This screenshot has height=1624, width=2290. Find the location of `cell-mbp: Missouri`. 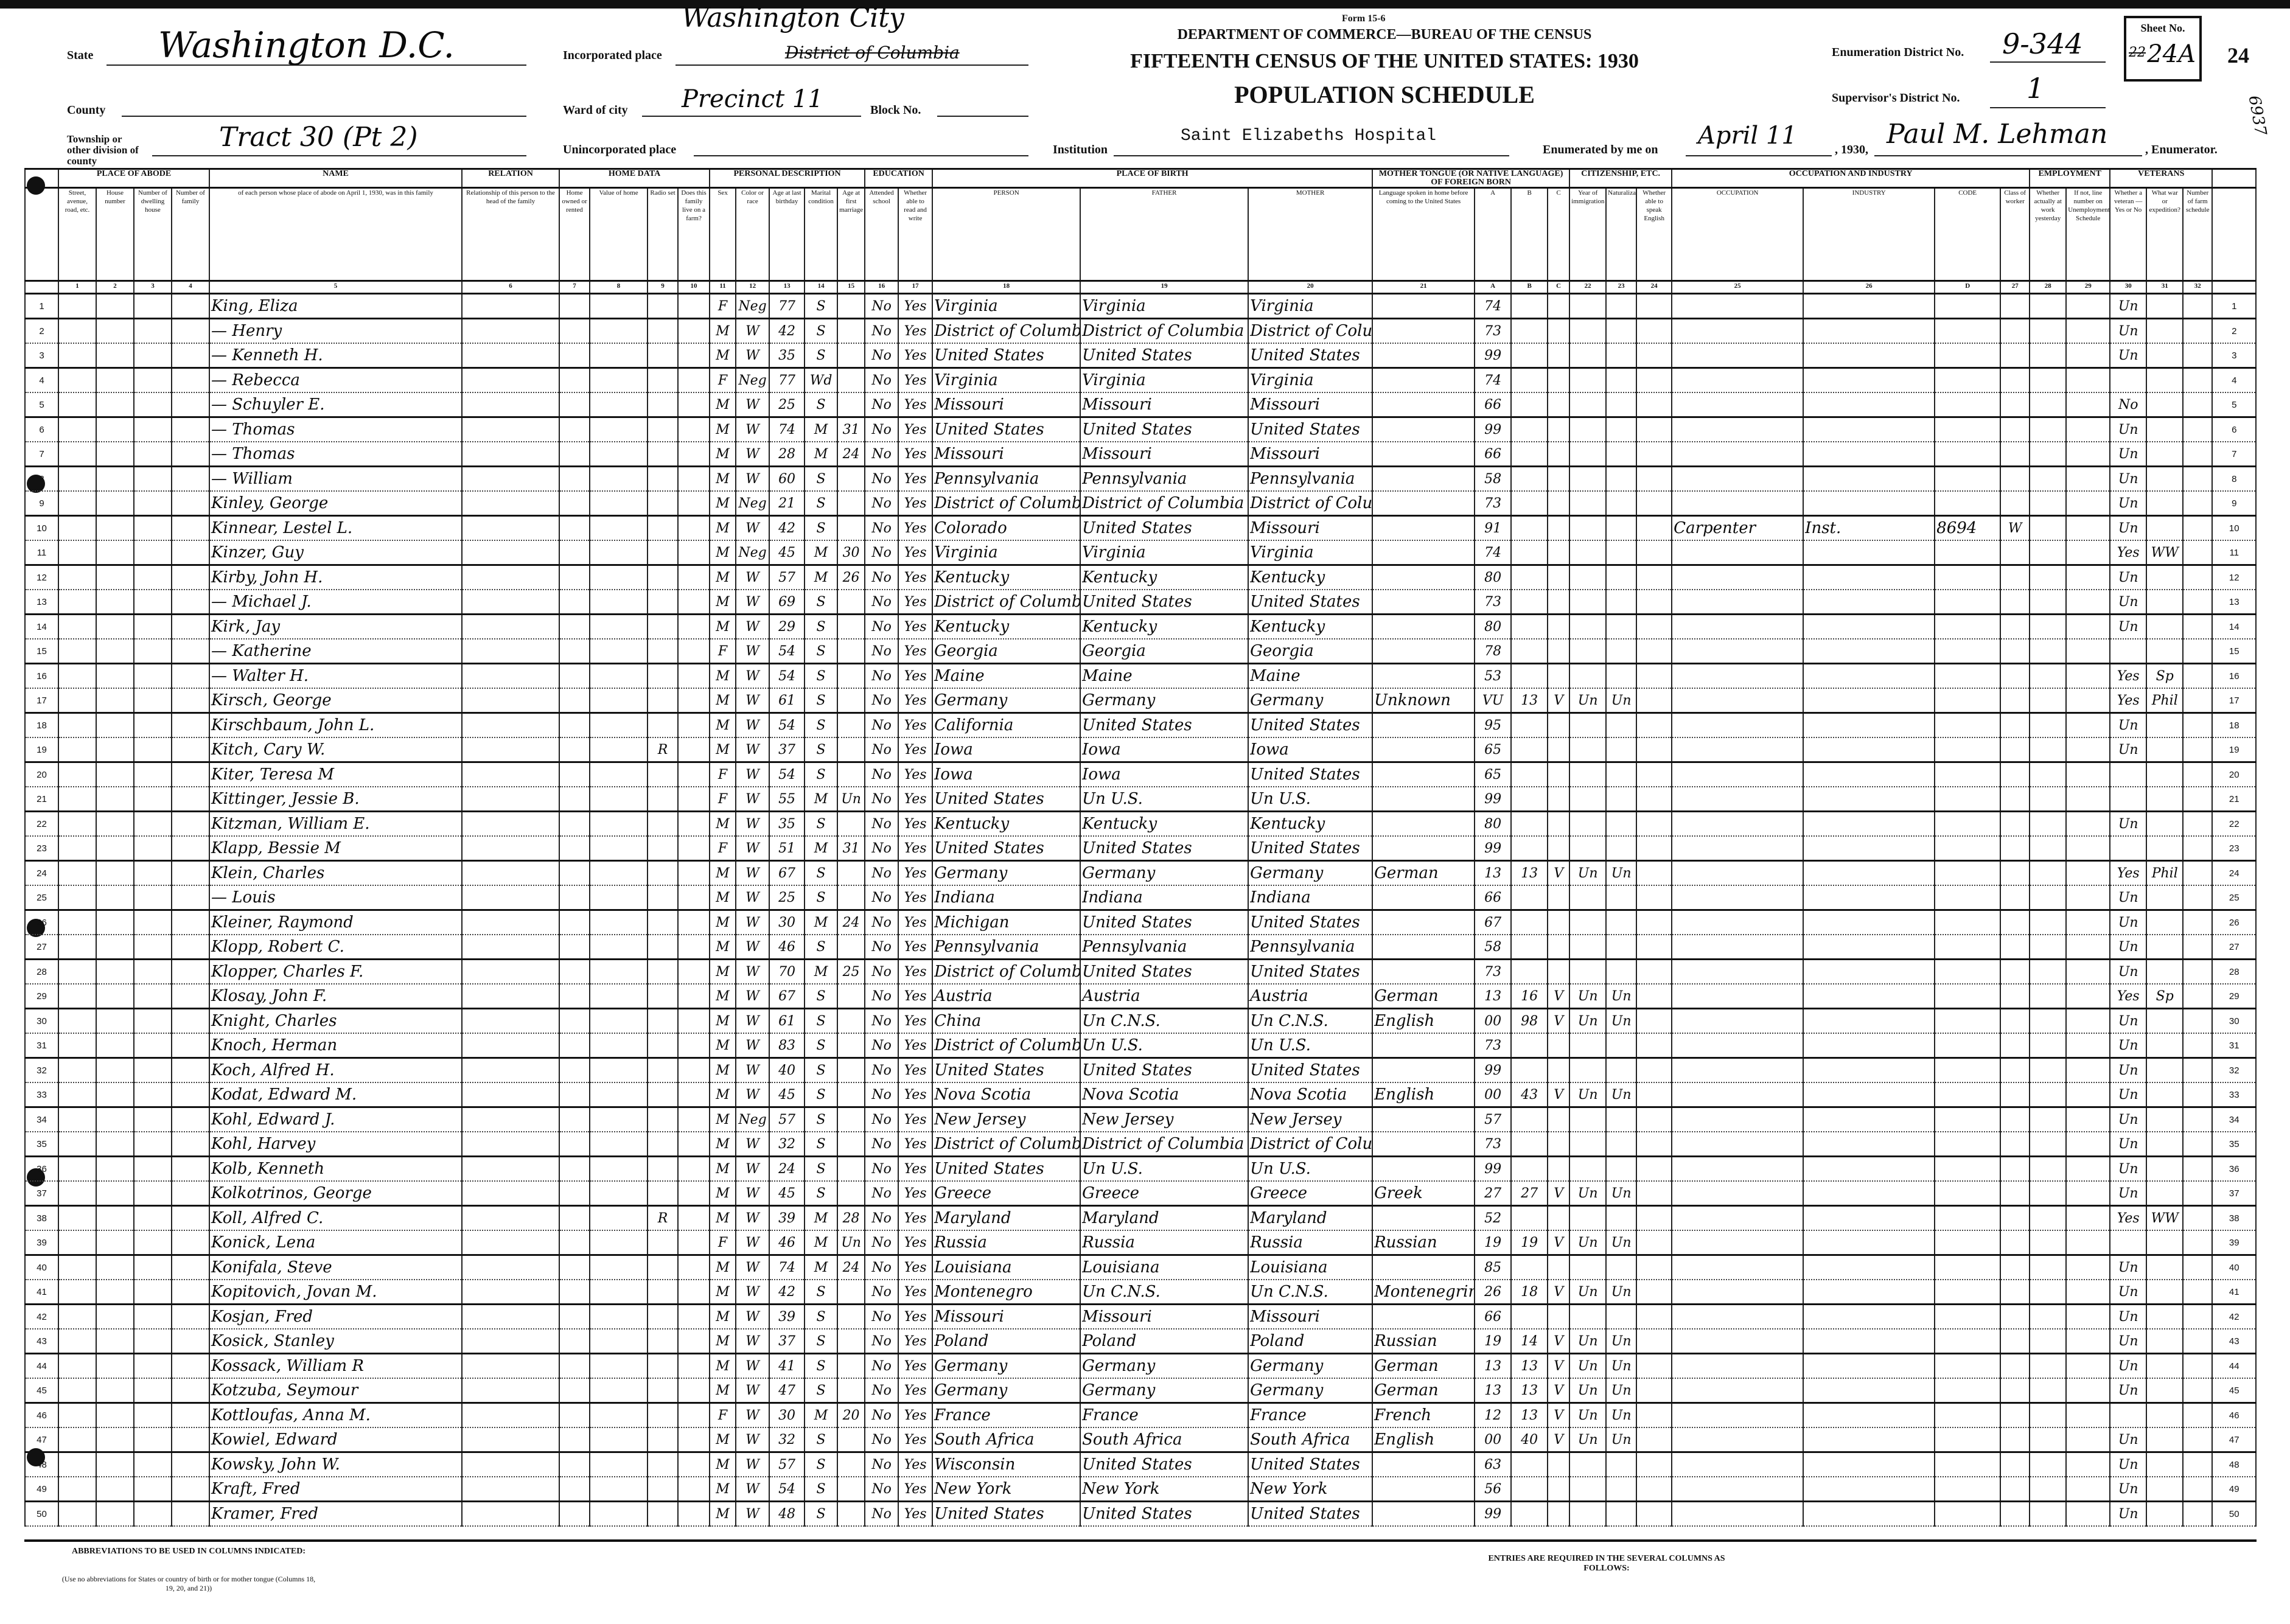

cell-mbp: Missouri is located at coordinates (1311, 528).